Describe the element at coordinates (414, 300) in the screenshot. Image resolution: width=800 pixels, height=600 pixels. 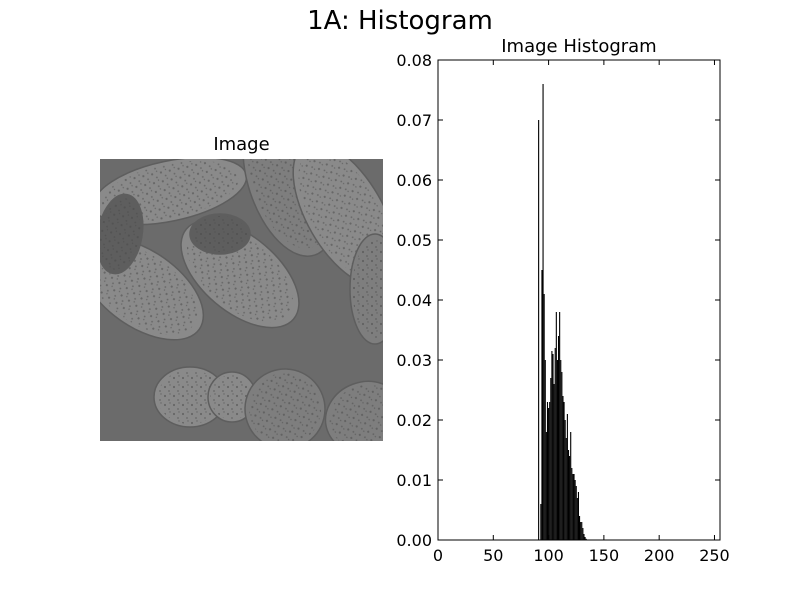
I see `y-tick-label: 0.04` at that location.